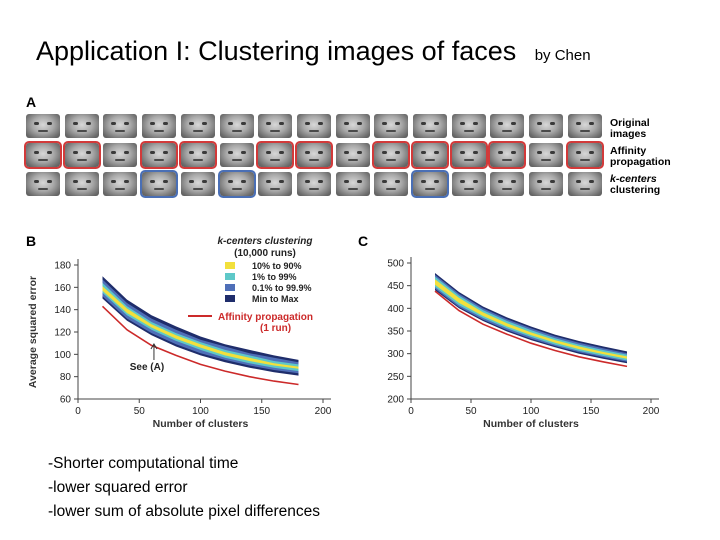 Image resolution: width=720 pixels, height=540 pixels. What do you see at coordinates (62, 288) in the screenshot?
I see `y-tick-label: 160` at bounding box center [62, 288].